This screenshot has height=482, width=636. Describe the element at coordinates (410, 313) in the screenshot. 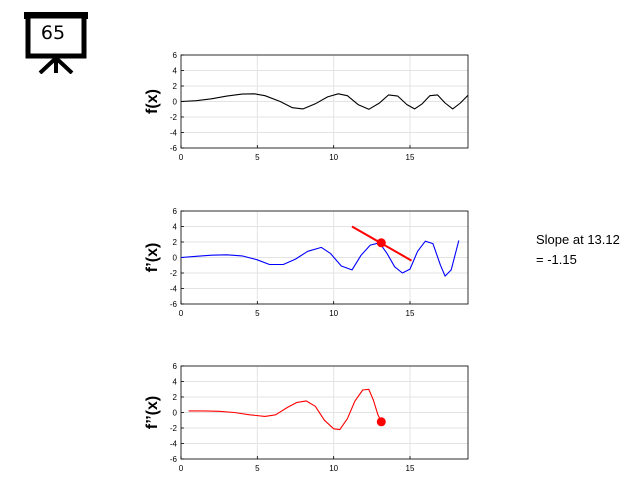

I see `f-prime-x-tick-label: 15` at that location.